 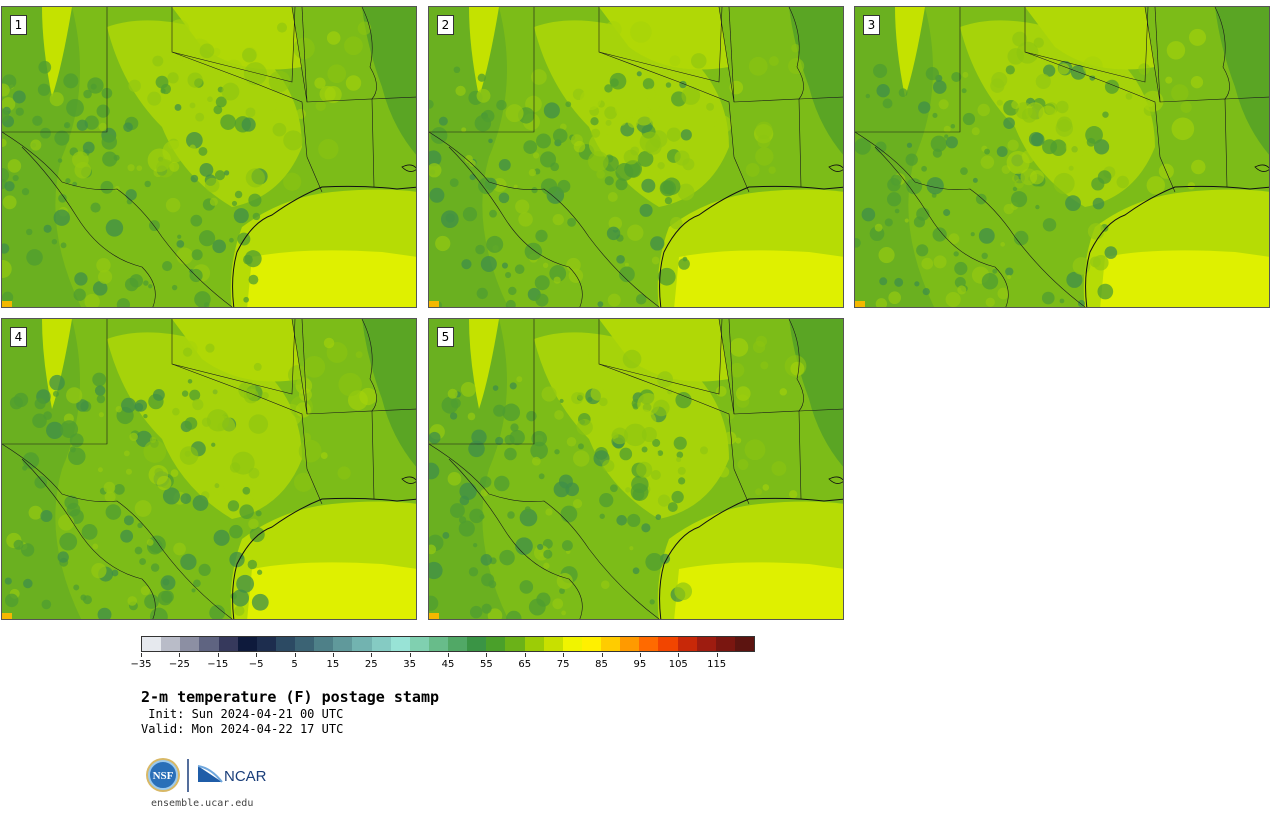 I want to click on colorbar-tick-label: 85, so click(x=601, y=664).